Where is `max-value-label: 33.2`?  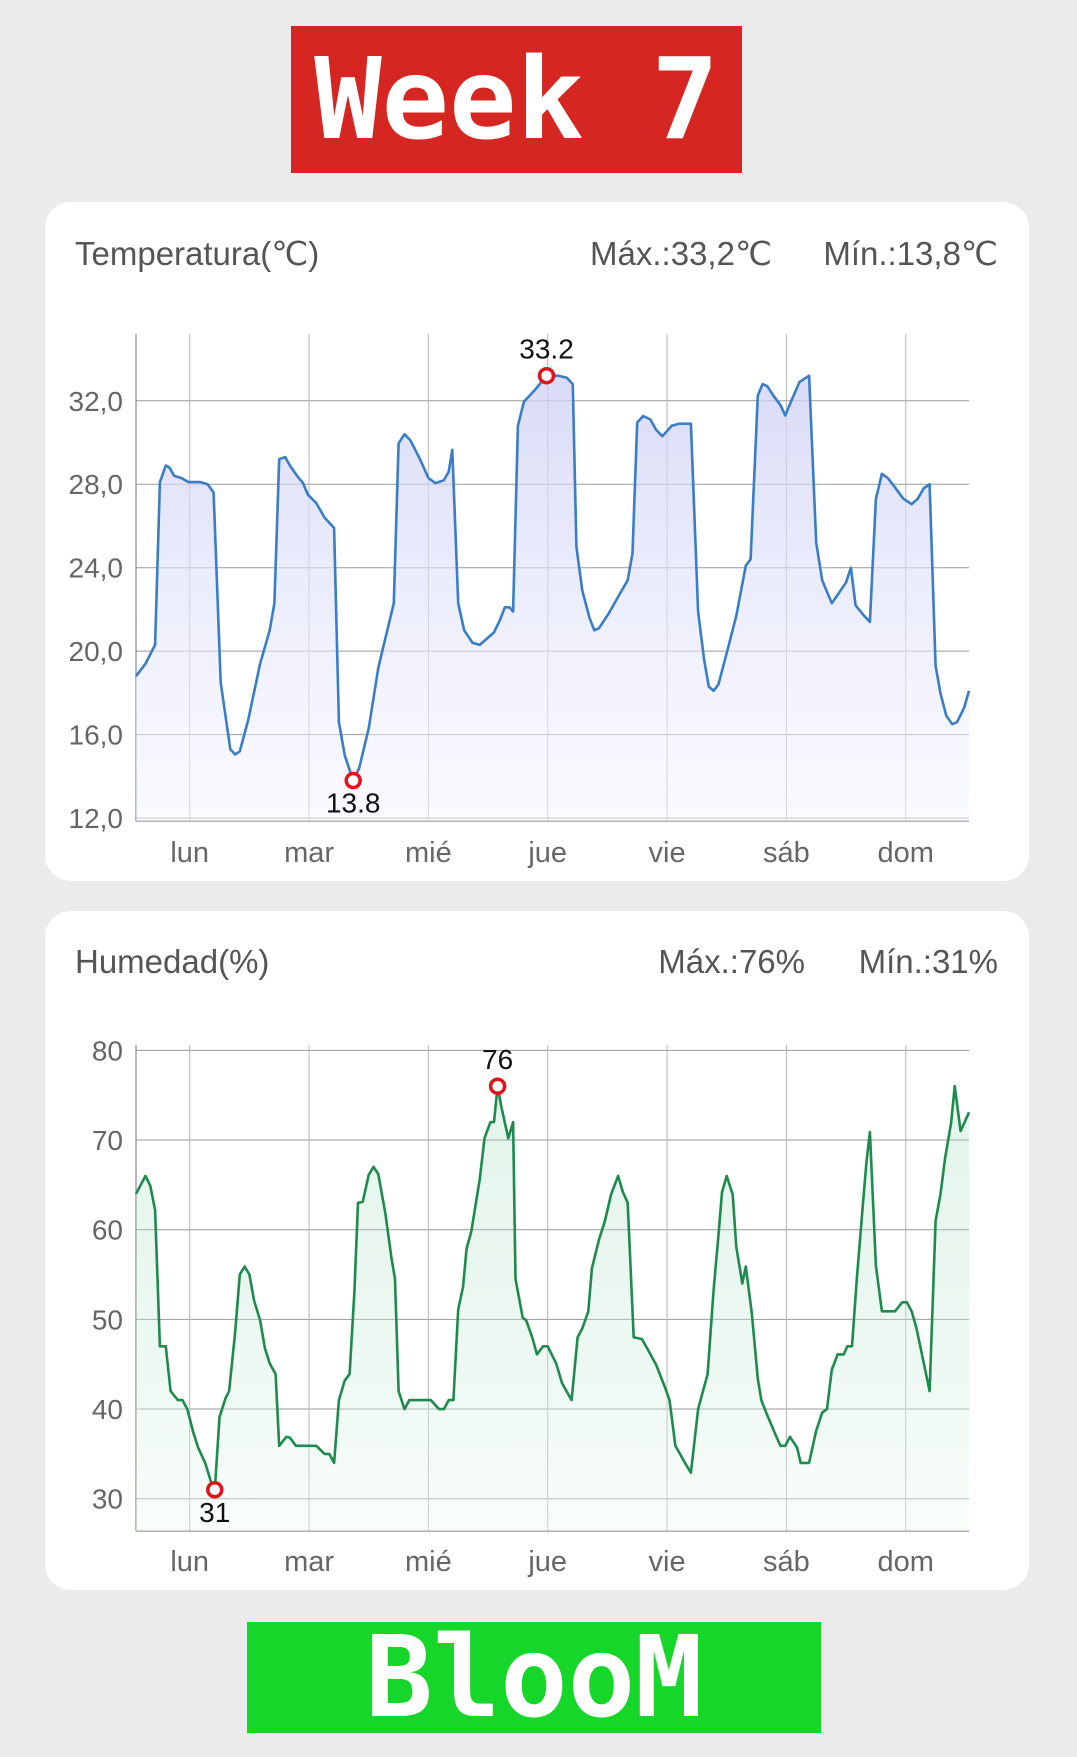
max-value-label: 33.2 is located at coordinates (546, 349).